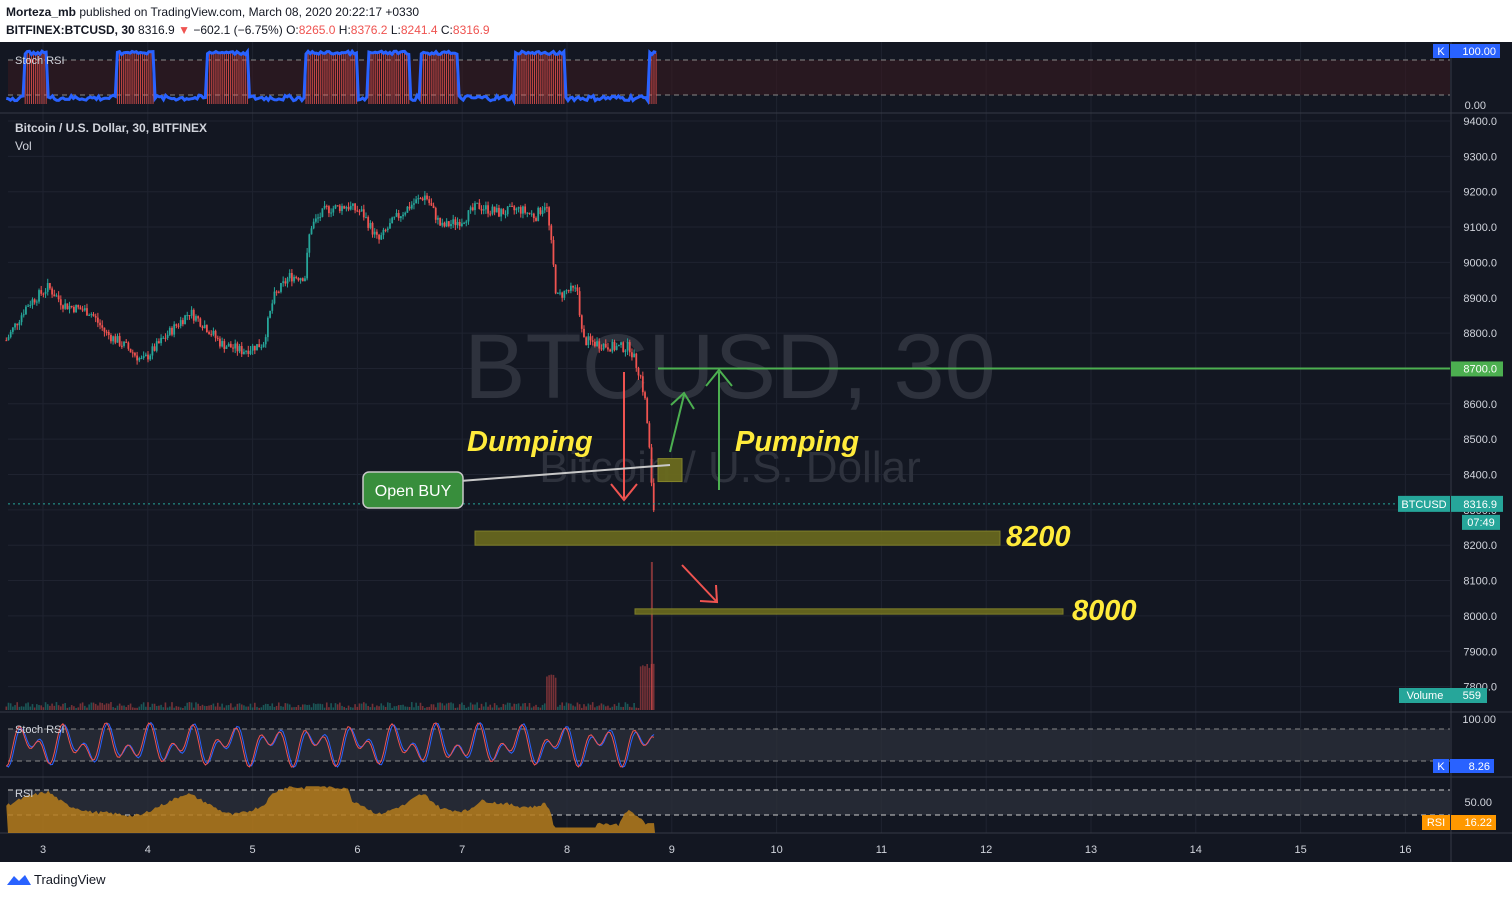 The width and height of the screenshot is (1512, 898). What do you see at coordinates (1038, 537) in the screenshot?
I see `level-8200-label: 8200` at bounding box center [1038, 537].